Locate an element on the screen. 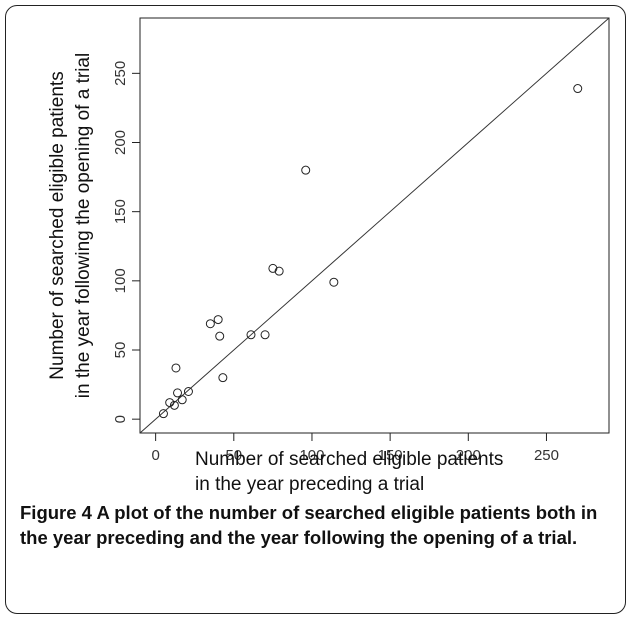 The width and height of the screenshot is (635, 621). x-tick-label: 150 is located at coordinates (390, 455).